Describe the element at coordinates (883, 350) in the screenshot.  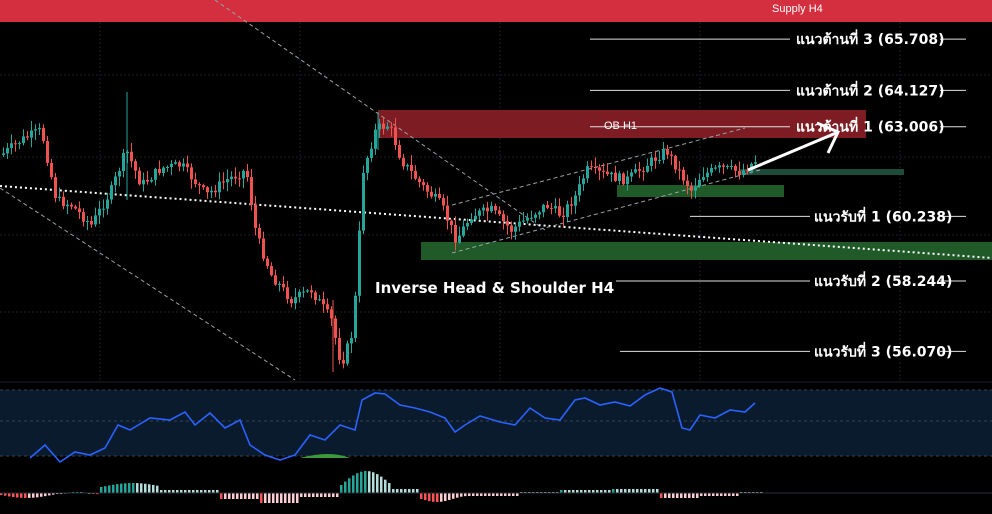
I see `level-label-5: แนวรับที่ 3 (56.070)` at that location.